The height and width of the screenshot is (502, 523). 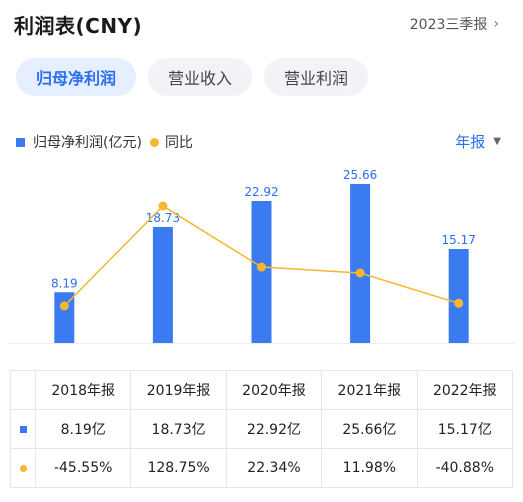 What do you see at coordinates (360, 175) in the screenshot?
I see `bar-value-label: 25.66` at bounding box center [360, 175].